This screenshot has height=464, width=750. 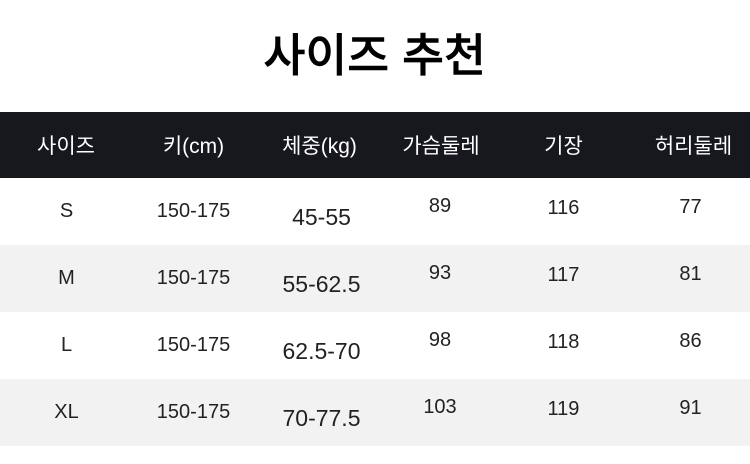 I want to click on table-row: M 150-175 55-62.5 93 117 81, so click(x=375, y=278).